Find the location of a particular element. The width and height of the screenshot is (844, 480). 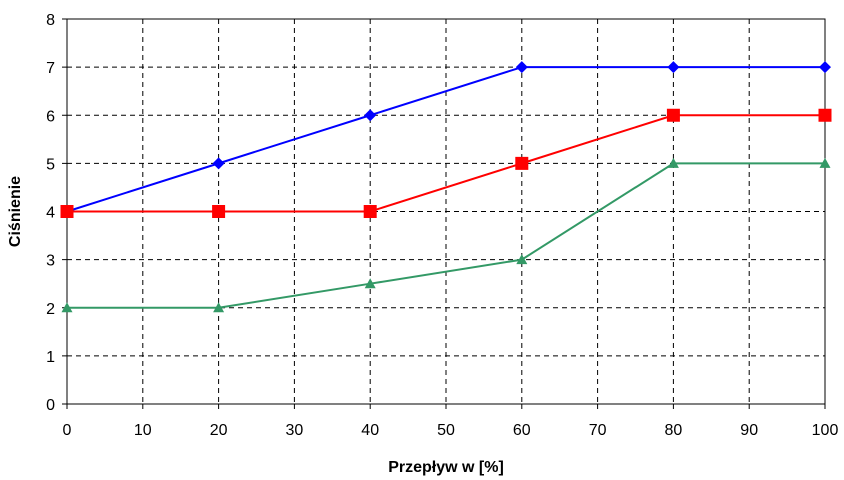

y-tick-label: 6 is located at coordinates (50, 116).